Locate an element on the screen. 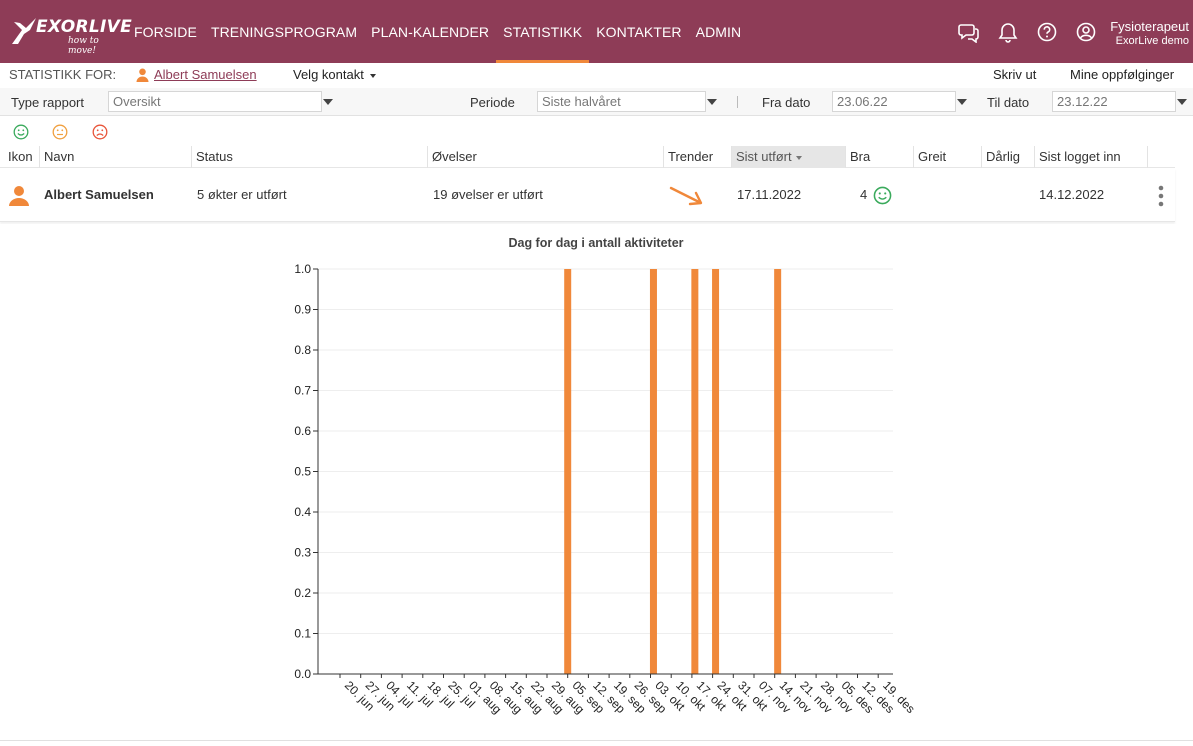 The image size is (1193, 746). row-good-count: 4 is located at coordinates (864, 194).